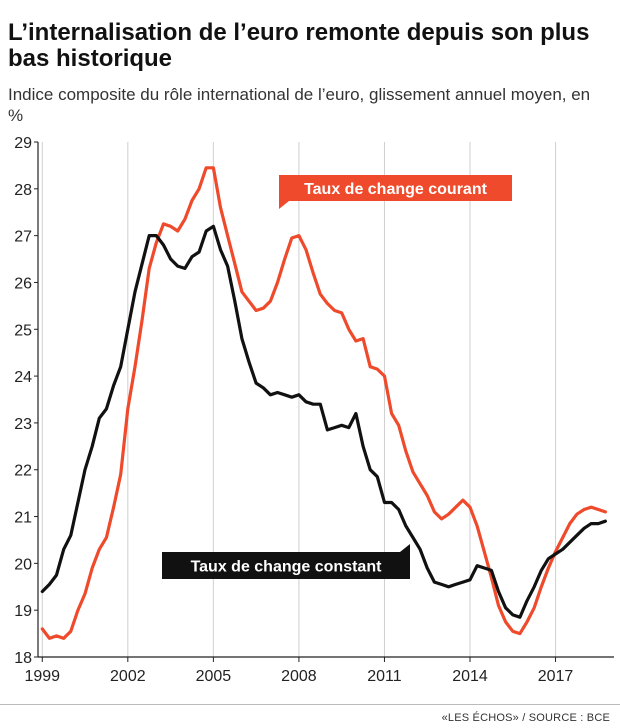 This screenshot has height=728, width=620. I want to click on y-tick-label-19: 19, so click(23, 611).